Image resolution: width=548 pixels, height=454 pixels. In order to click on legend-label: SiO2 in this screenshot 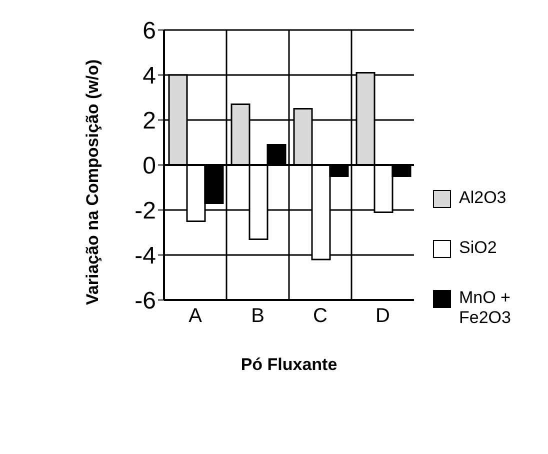, I will do `click(478, 248)`.